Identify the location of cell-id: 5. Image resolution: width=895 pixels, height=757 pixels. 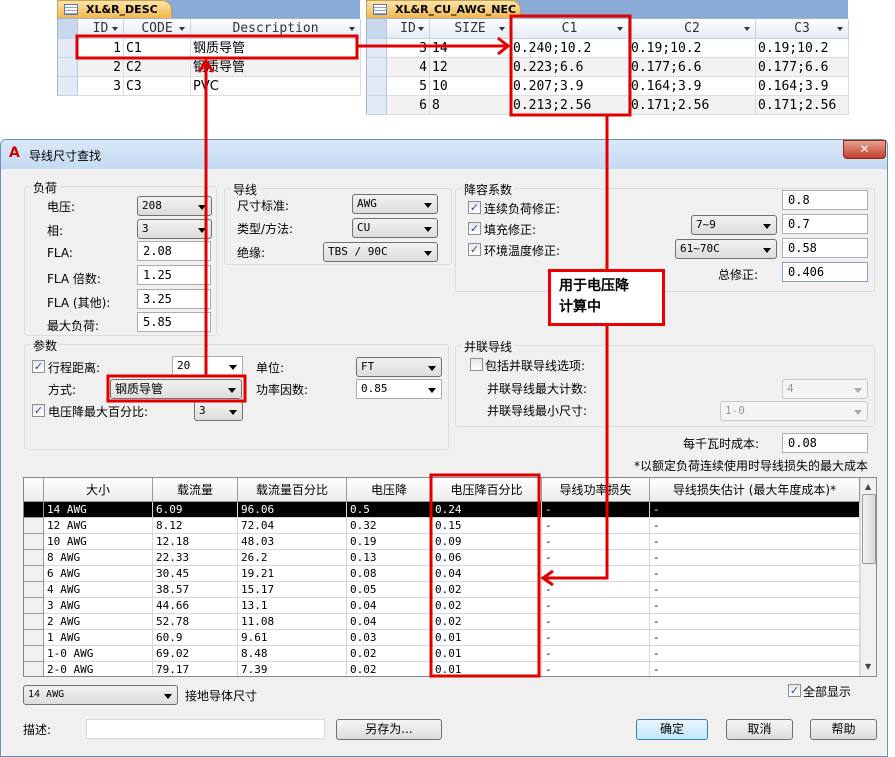
(408, 86).